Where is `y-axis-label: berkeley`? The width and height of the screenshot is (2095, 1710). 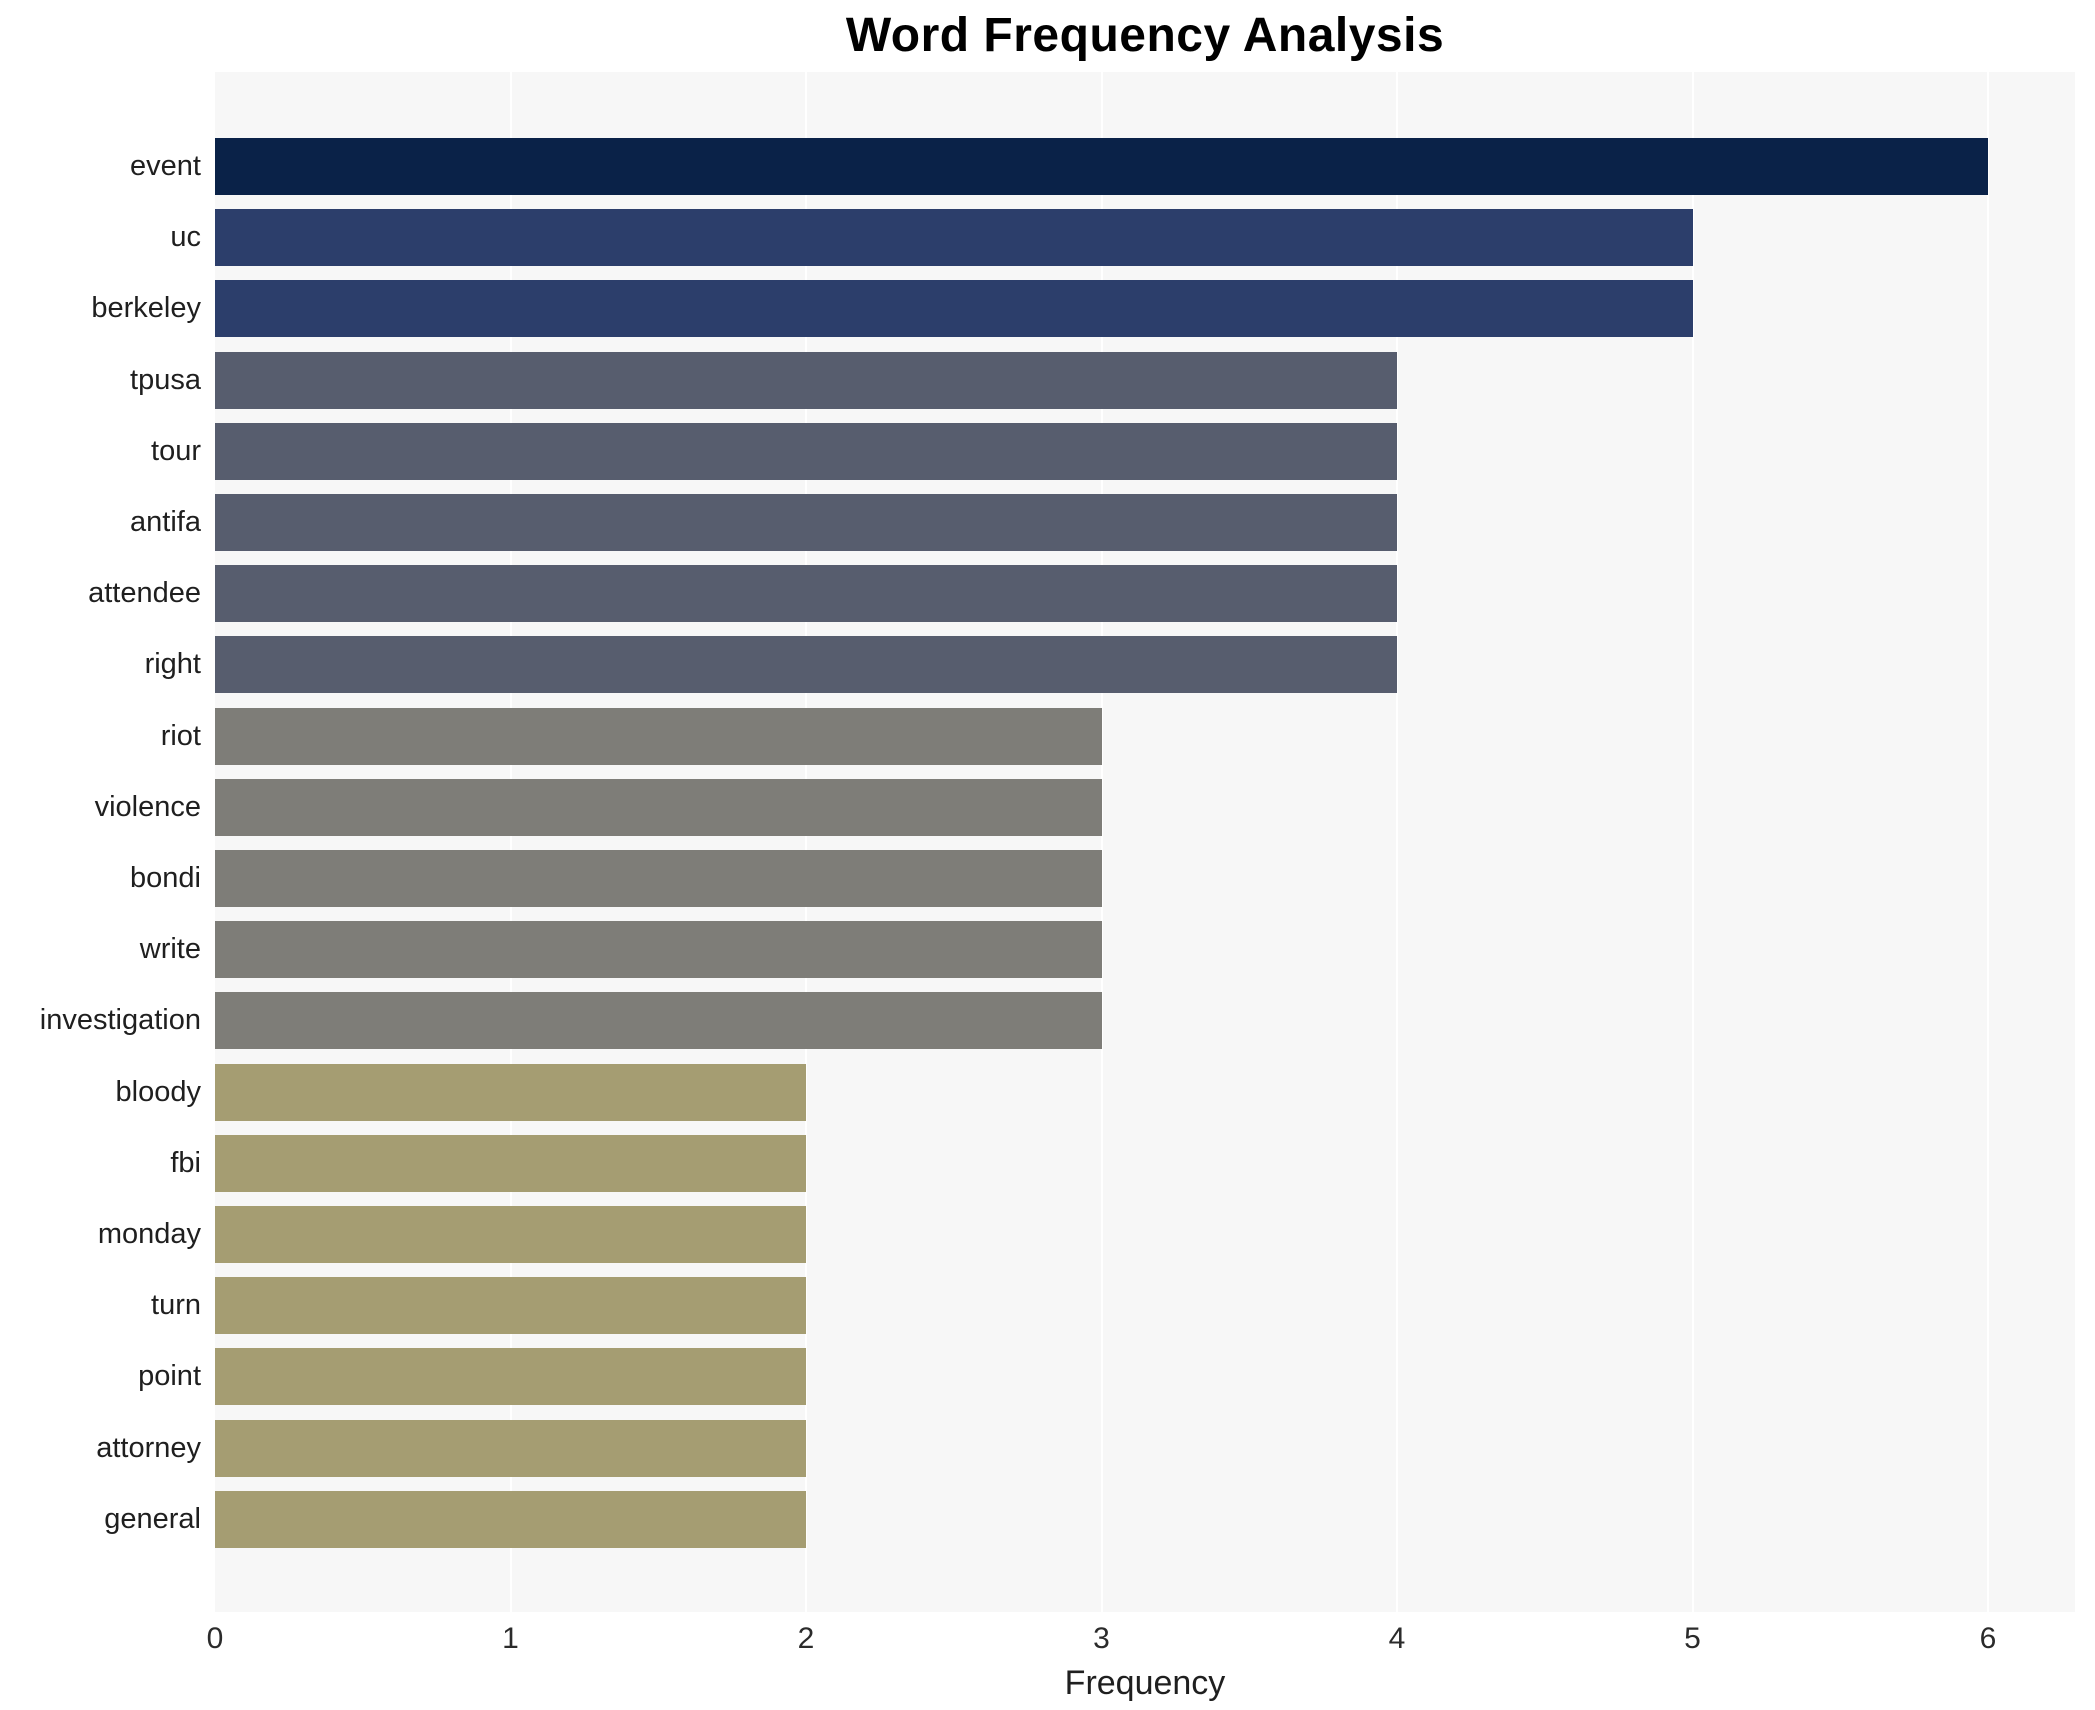 y-axis-label: berkeley is located at coordinates (146, 308).